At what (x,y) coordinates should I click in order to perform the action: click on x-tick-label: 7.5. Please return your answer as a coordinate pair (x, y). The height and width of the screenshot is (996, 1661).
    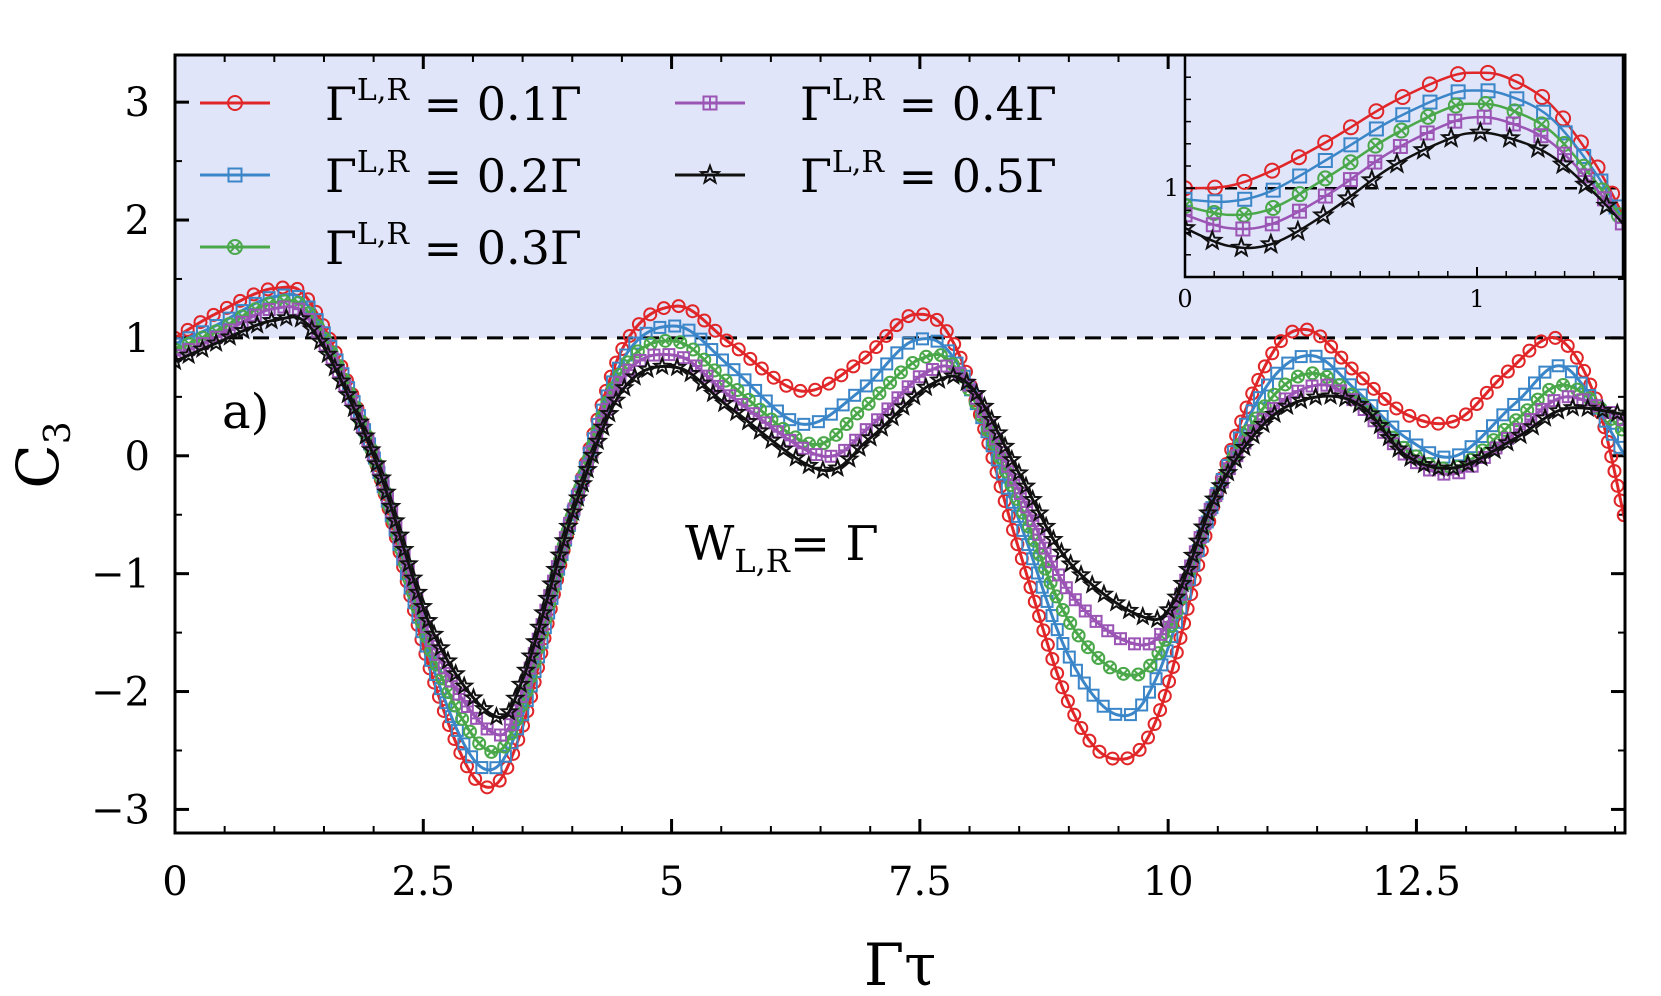
    Looking at the image, I should click on (920, 882).